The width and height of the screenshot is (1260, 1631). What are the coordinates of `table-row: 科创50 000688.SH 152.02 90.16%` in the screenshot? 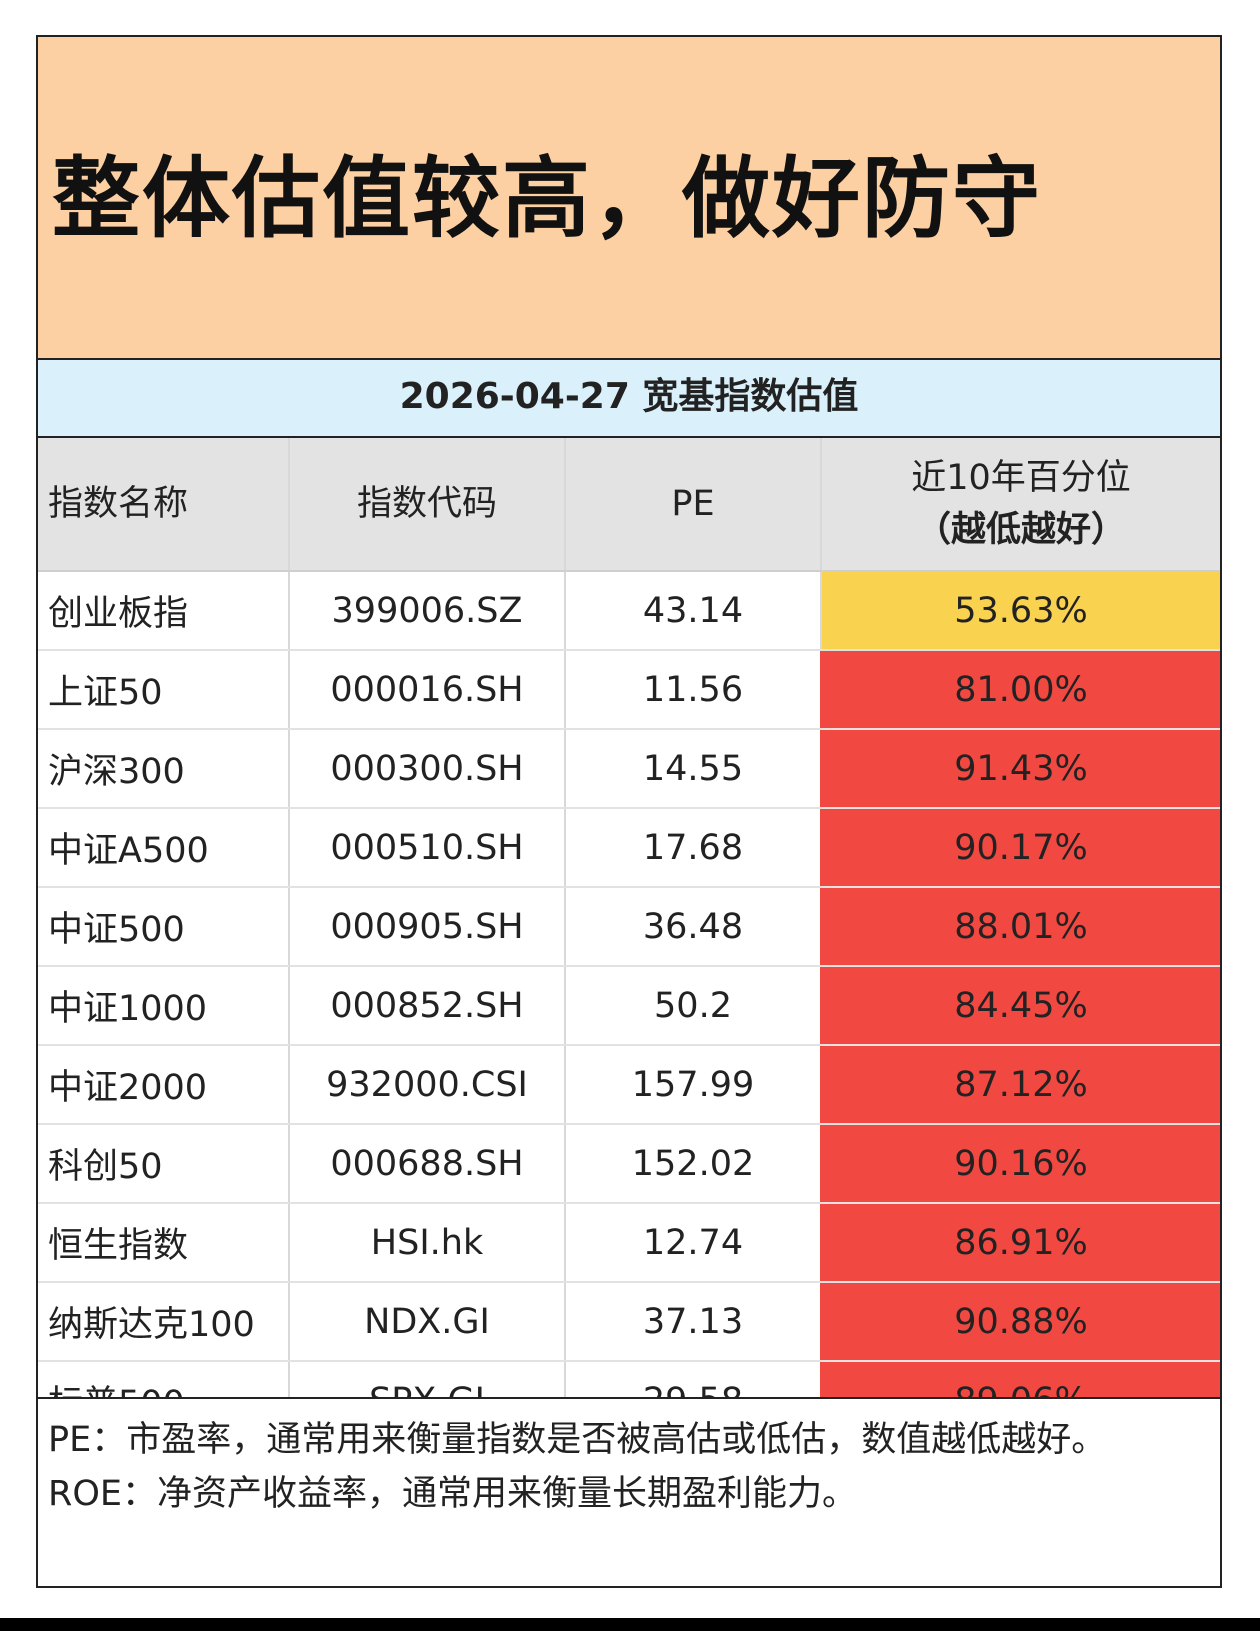 It's located at (629, 1164).